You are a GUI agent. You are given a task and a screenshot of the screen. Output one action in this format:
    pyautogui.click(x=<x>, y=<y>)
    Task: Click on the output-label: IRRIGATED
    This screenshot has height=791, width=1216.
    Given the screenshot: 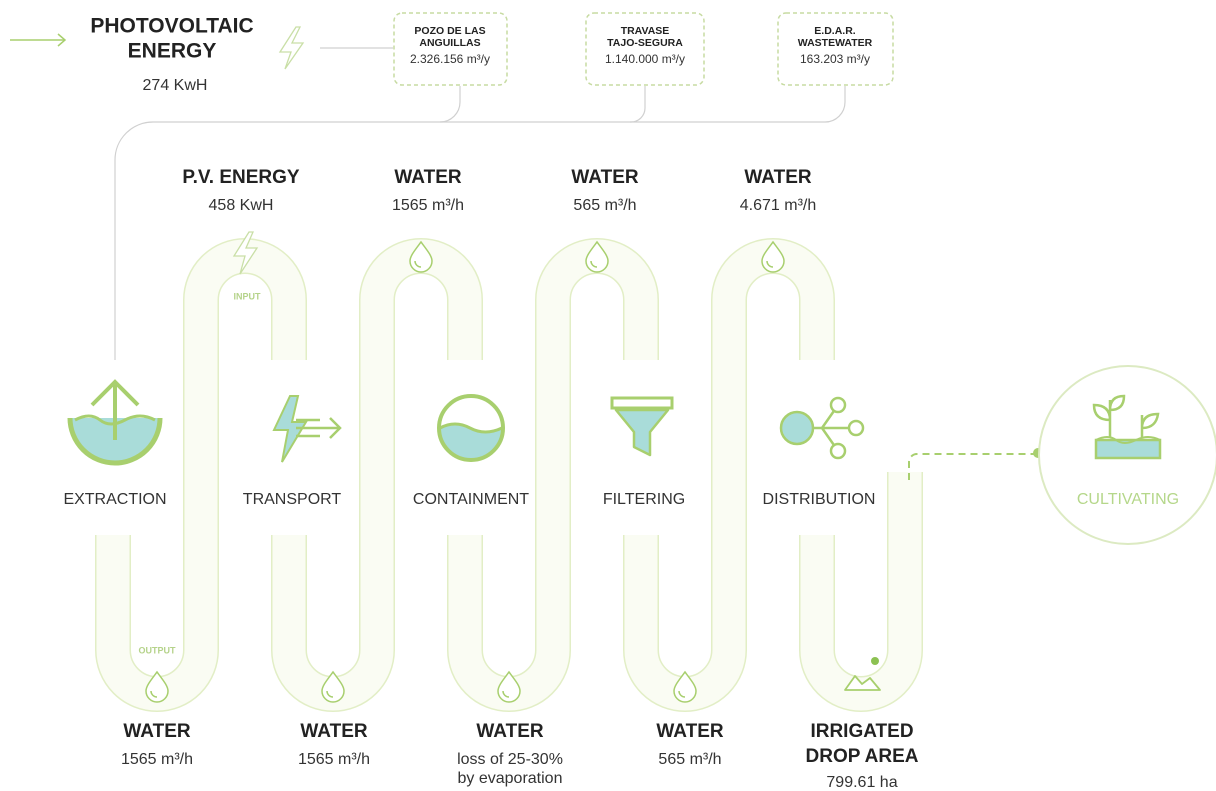 What is the action you would take?
    pyautogui.click(x=861, y=731)
    